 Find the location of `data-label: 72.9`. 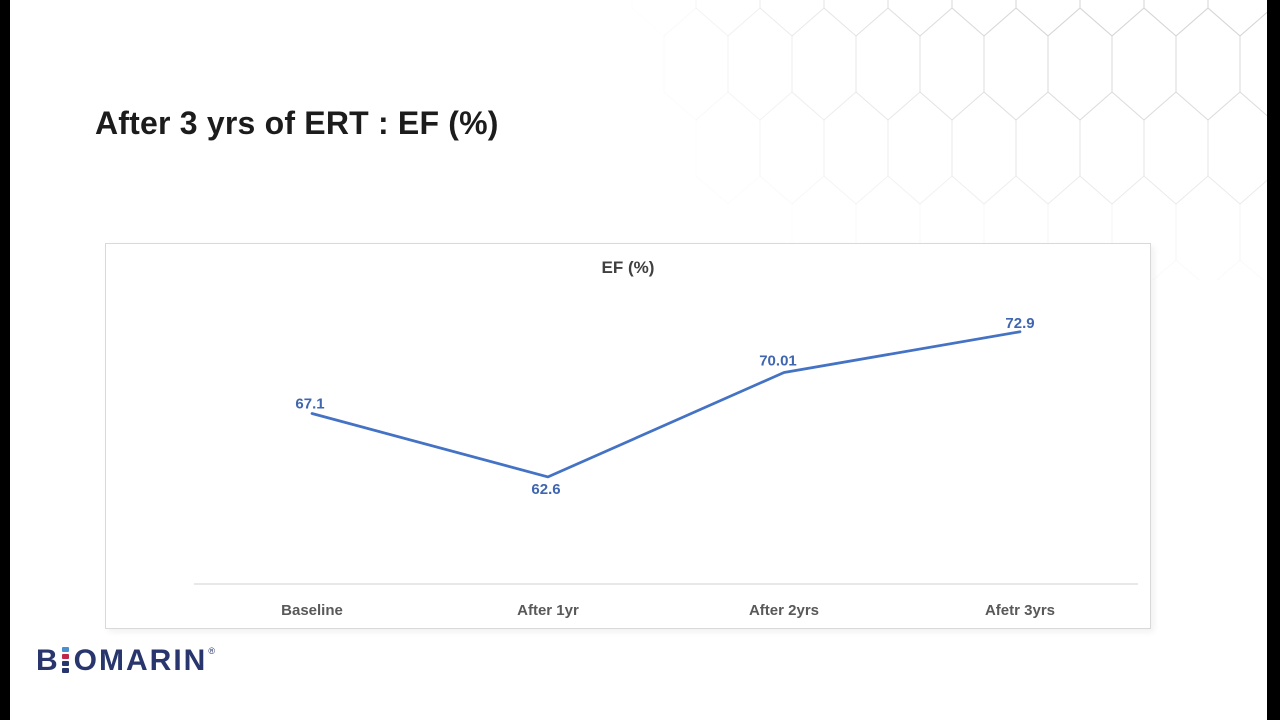

data-label: 72.9 is located at coordinates (1019, 323).